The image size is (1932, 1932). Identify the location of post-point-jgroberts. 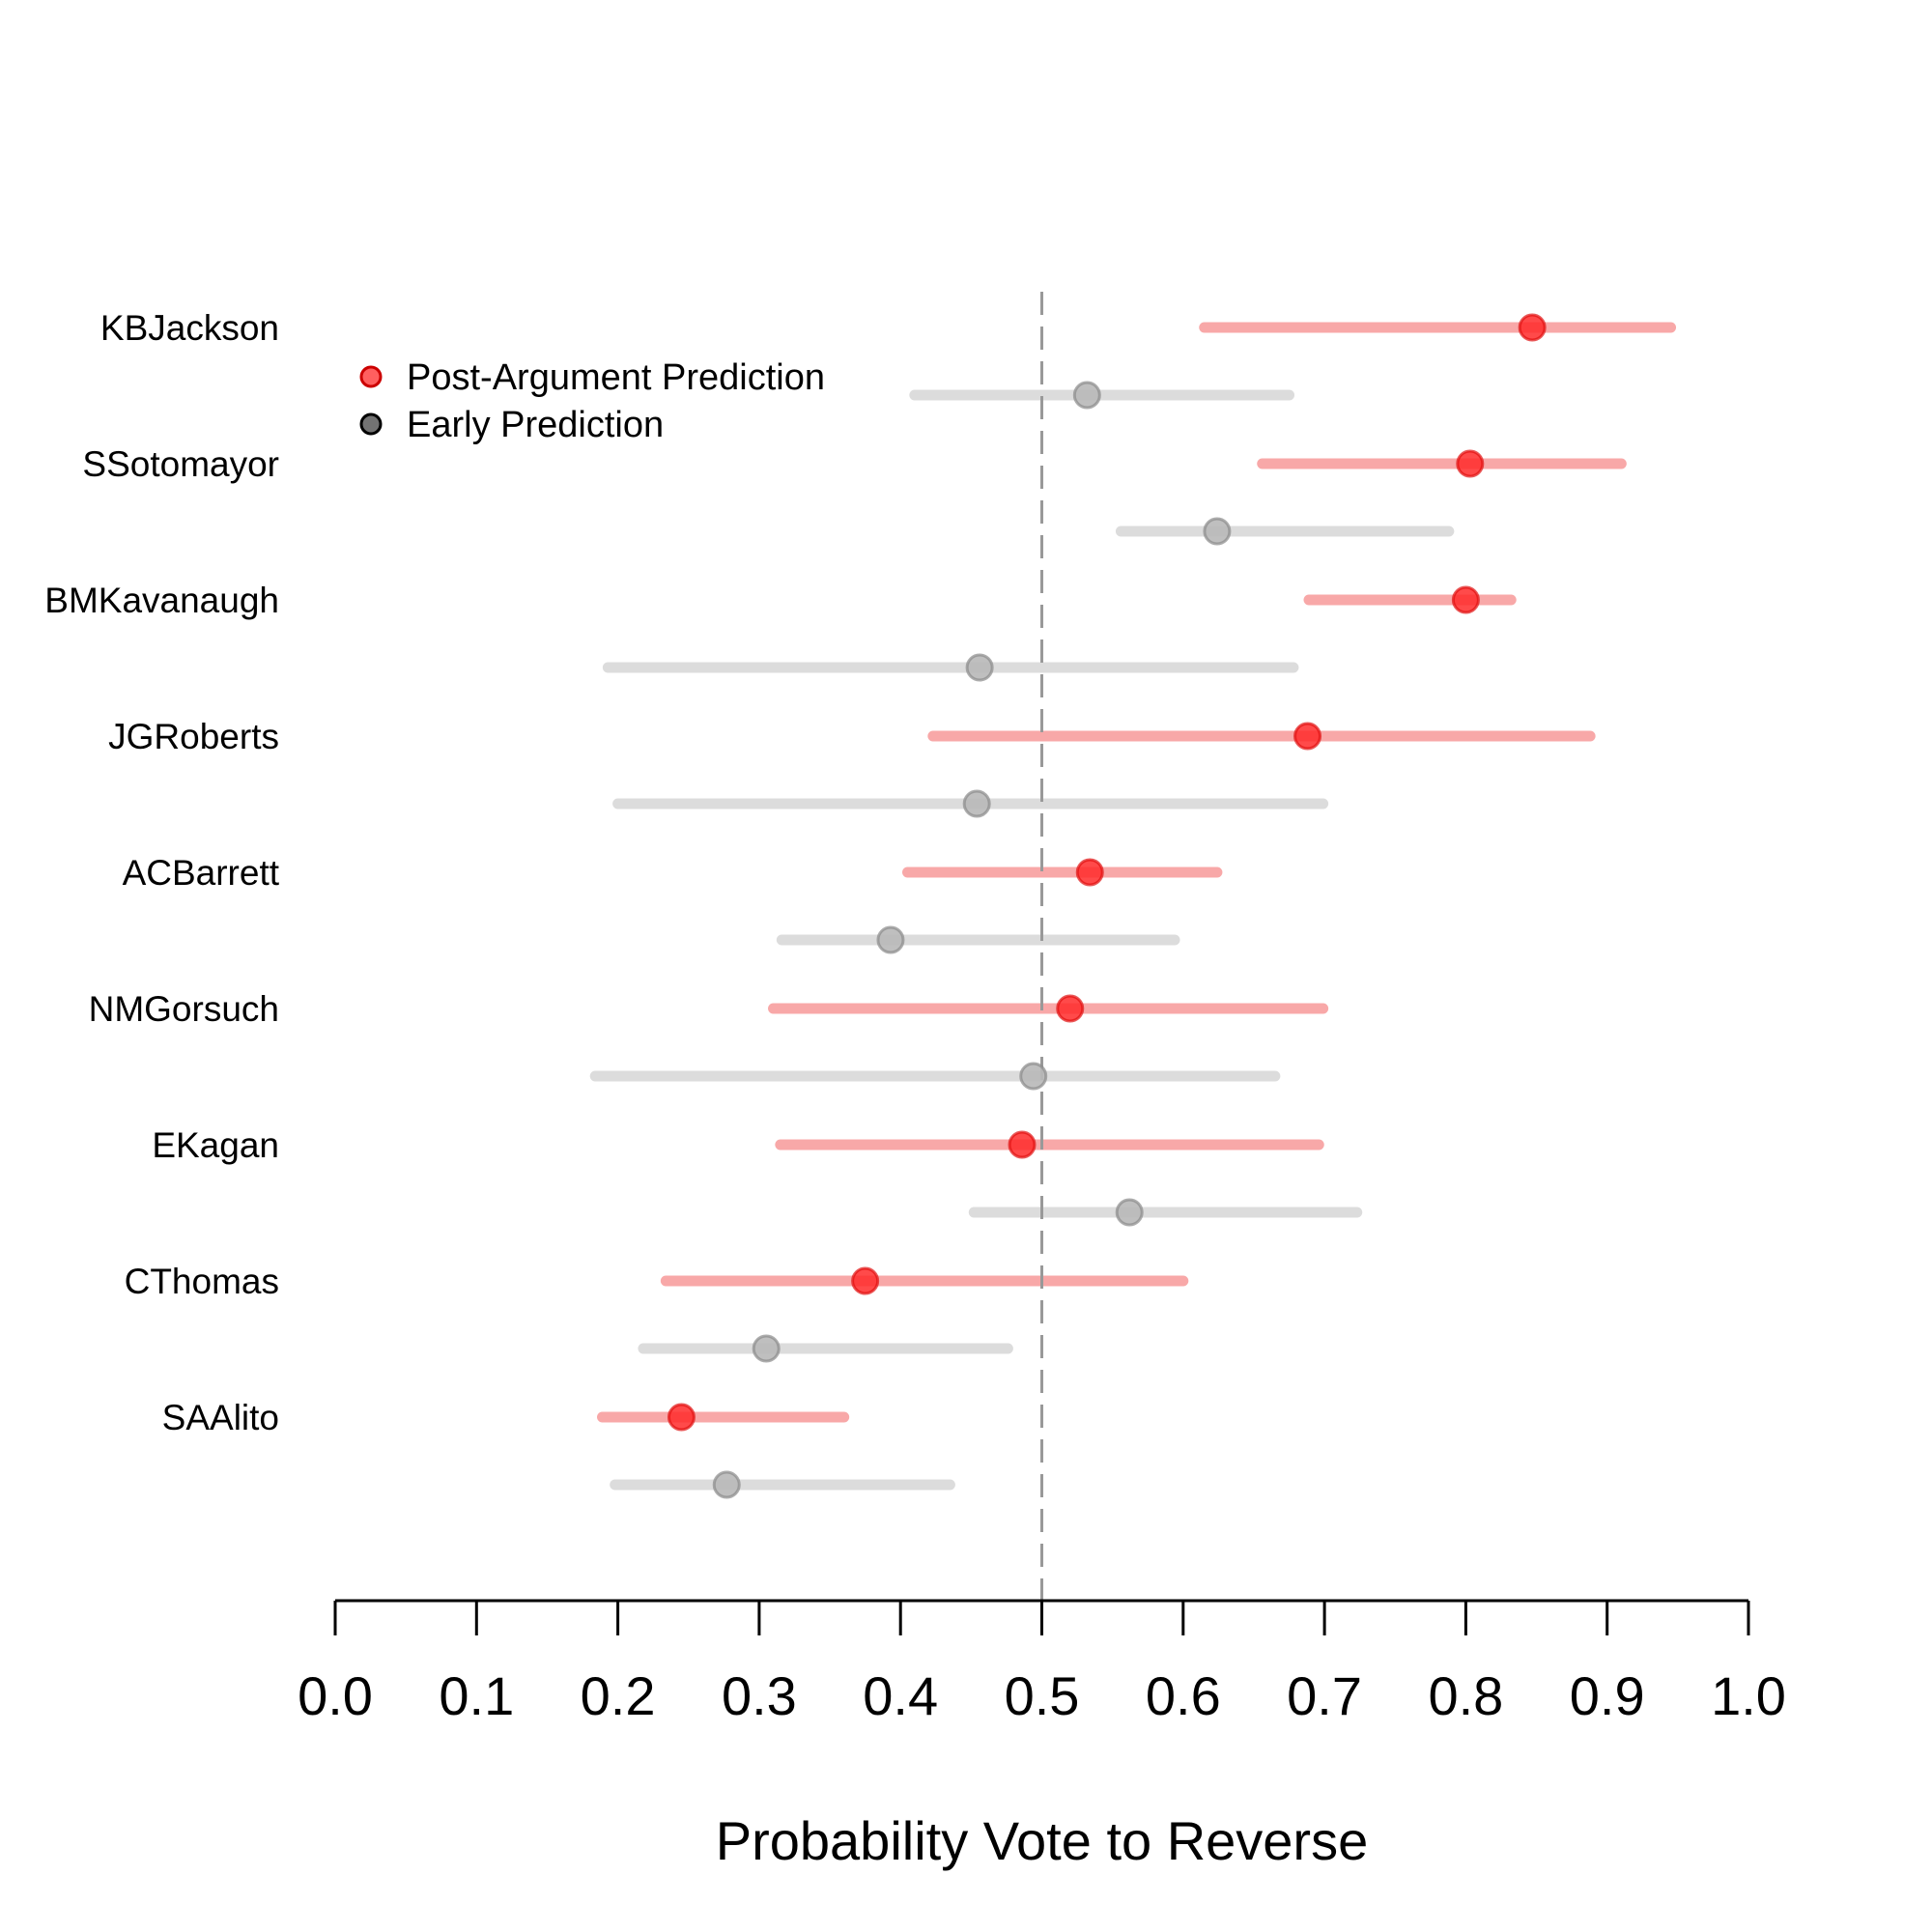
(1307, 736).